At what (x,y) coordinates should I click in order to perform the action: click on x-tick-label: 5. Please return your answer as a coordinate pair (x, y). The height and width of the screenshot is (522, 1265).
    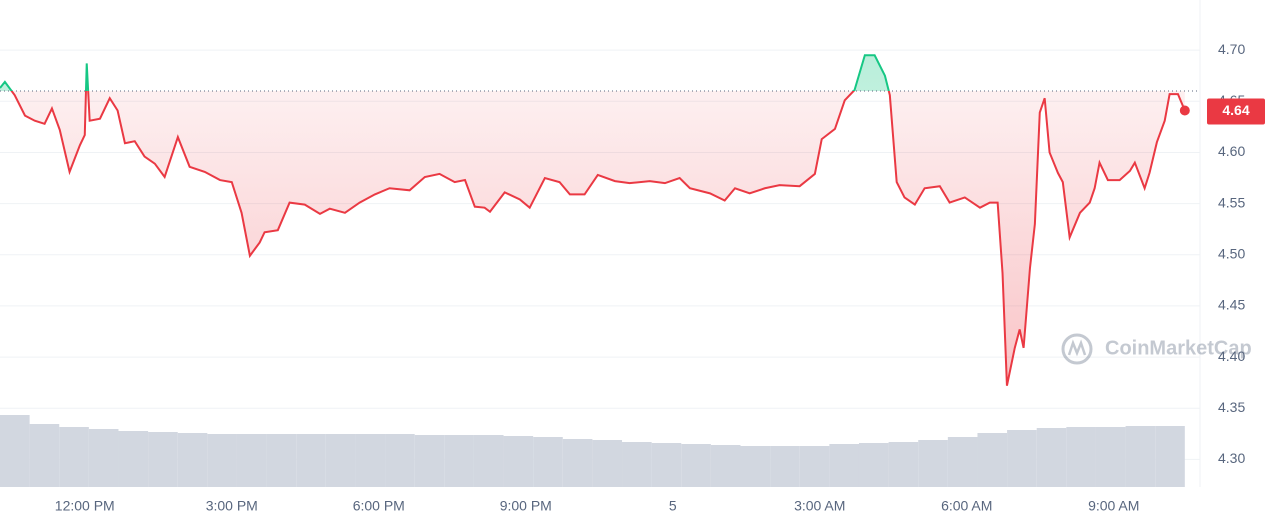
    Looking at the image, I should click on (673, 506).